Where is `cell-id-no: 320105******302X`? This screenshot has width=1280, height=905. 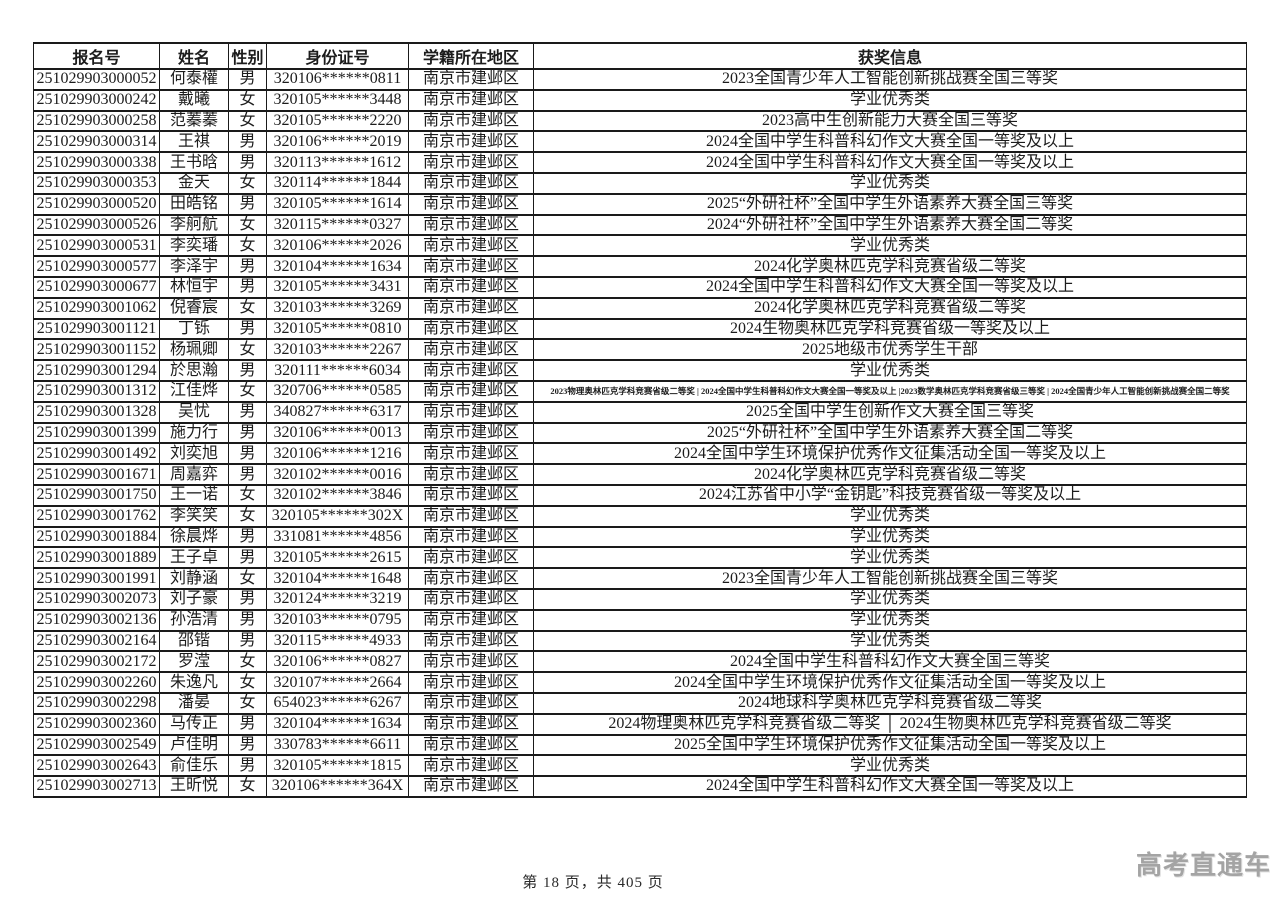 cell-id-no: 320105******302X is located at coordinates (337, 516).